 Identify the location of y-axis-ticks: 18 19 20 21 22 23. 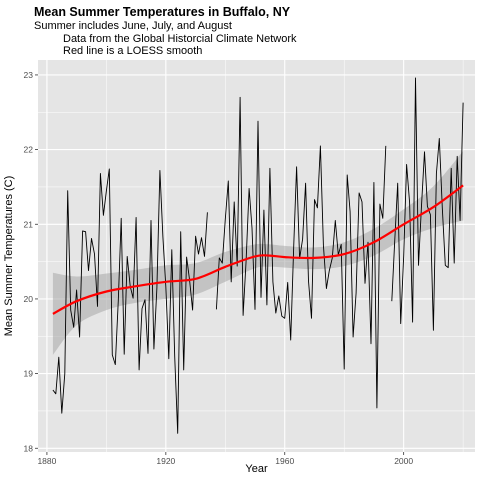
(31, 261).